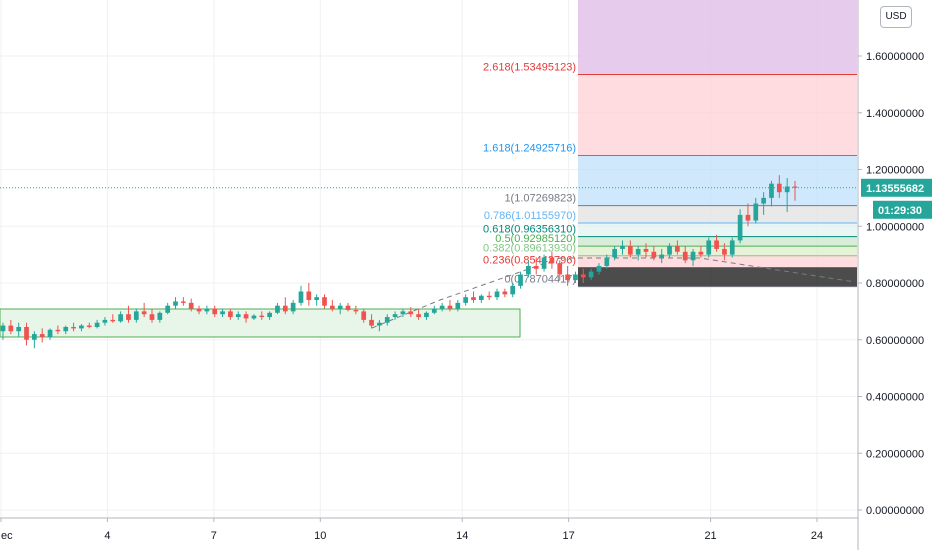 Image resolution: width=932 pixels, height=550 pixels. What do you see at coordinates (462, 536) in the screenshot?
I see `x-tick-label-4: 14` at bounding box center [462, 536].